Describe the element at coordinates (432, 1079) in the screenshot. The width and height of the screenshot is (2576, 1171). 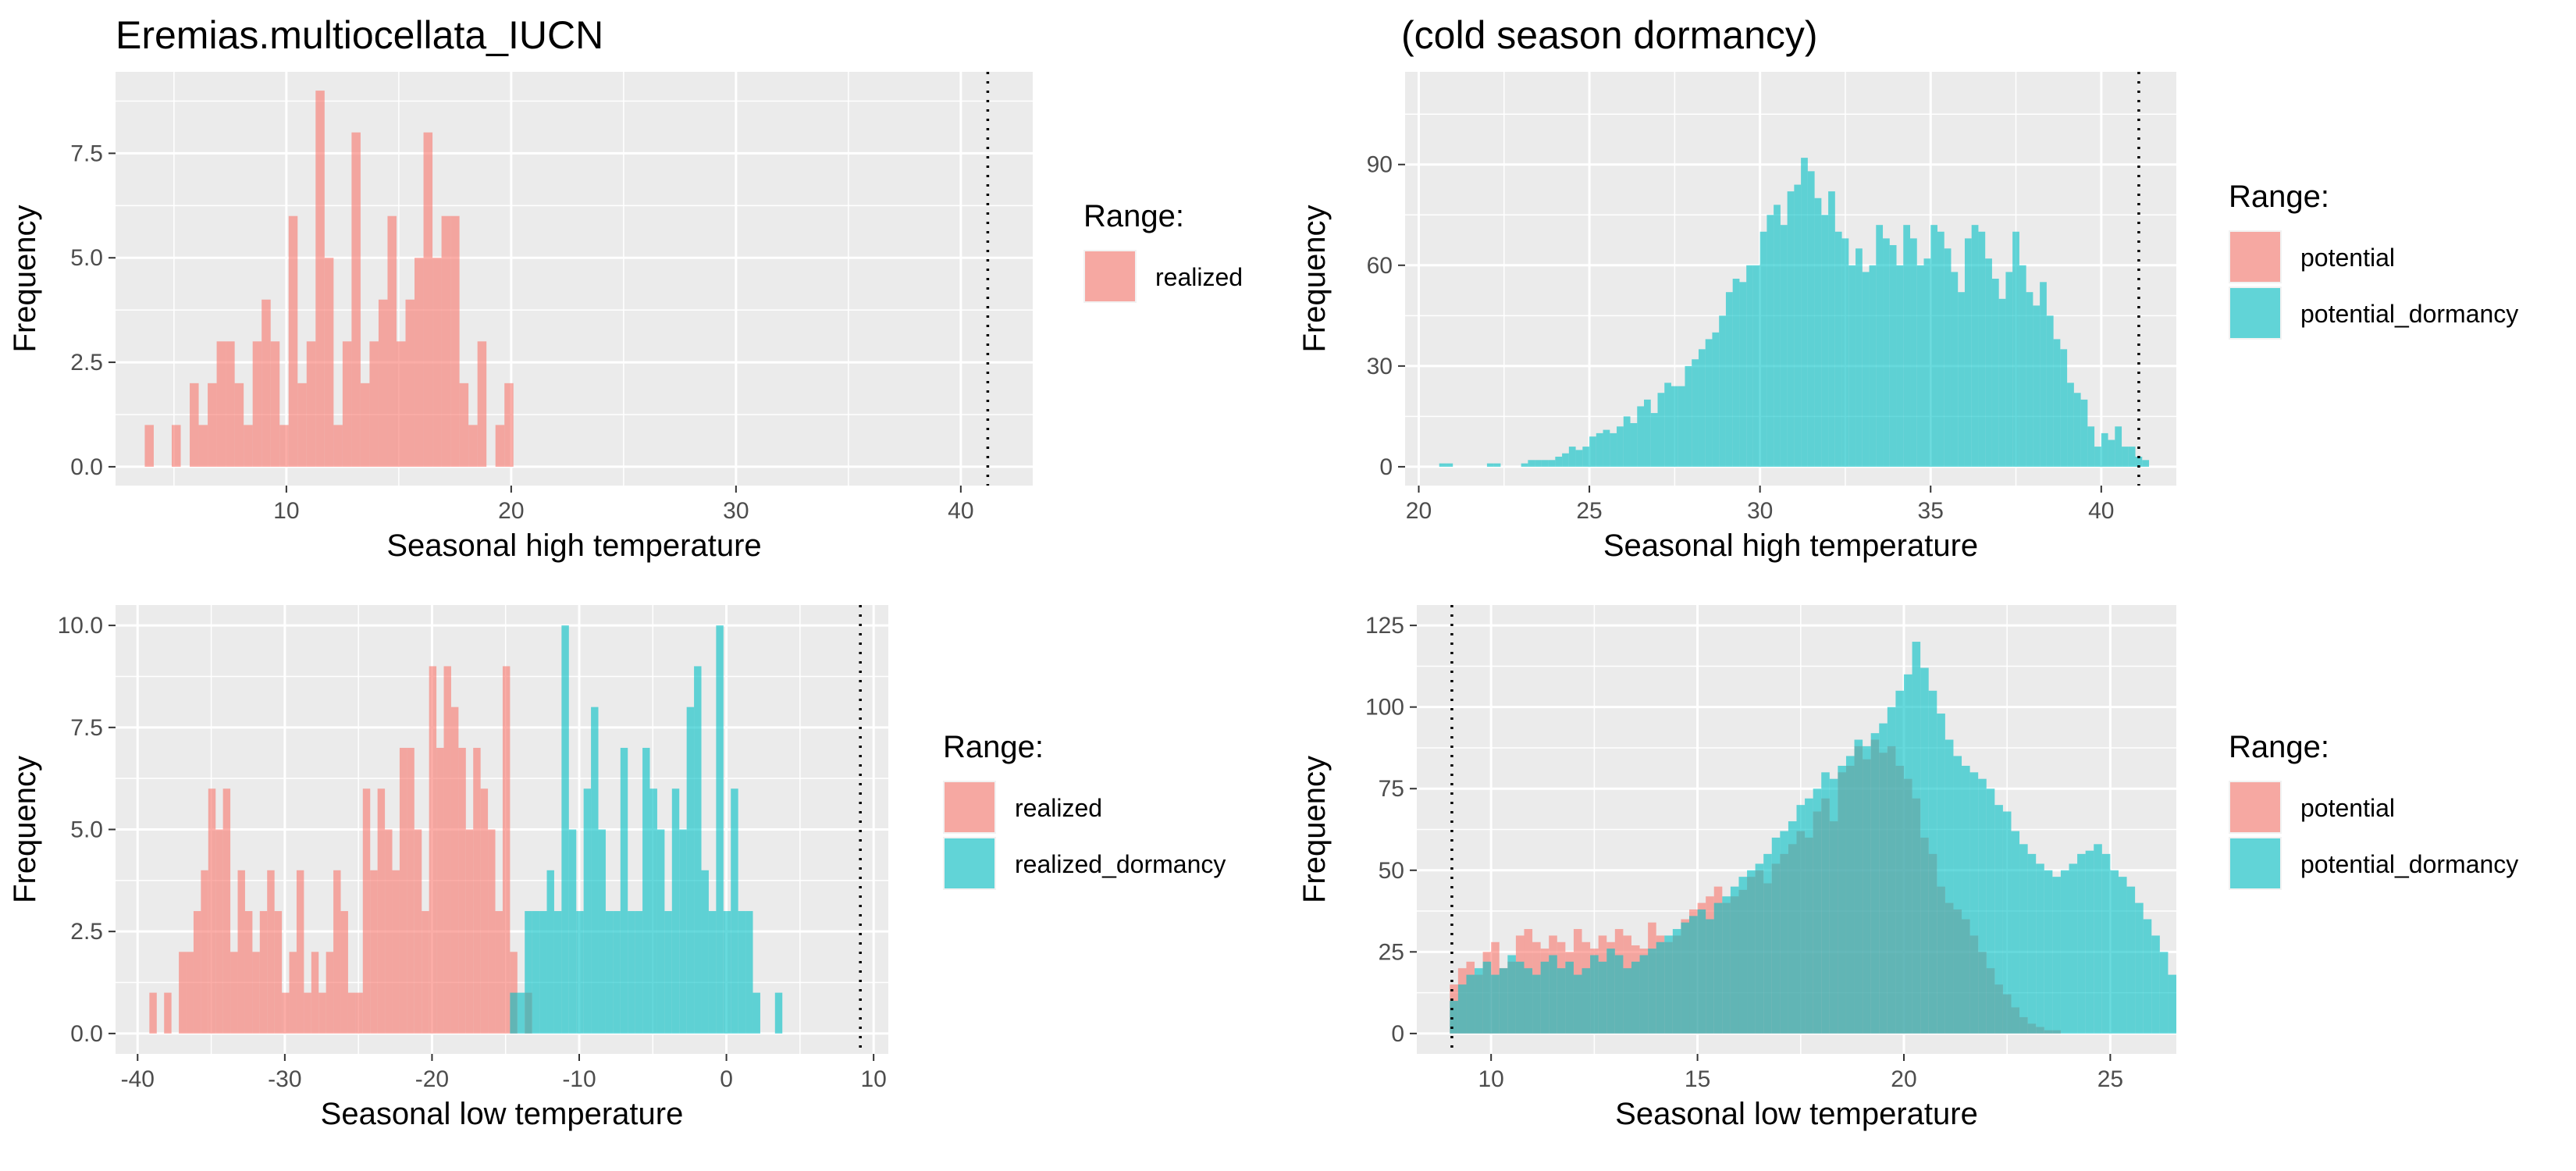
I see `x-tick-label: -20` at that location.